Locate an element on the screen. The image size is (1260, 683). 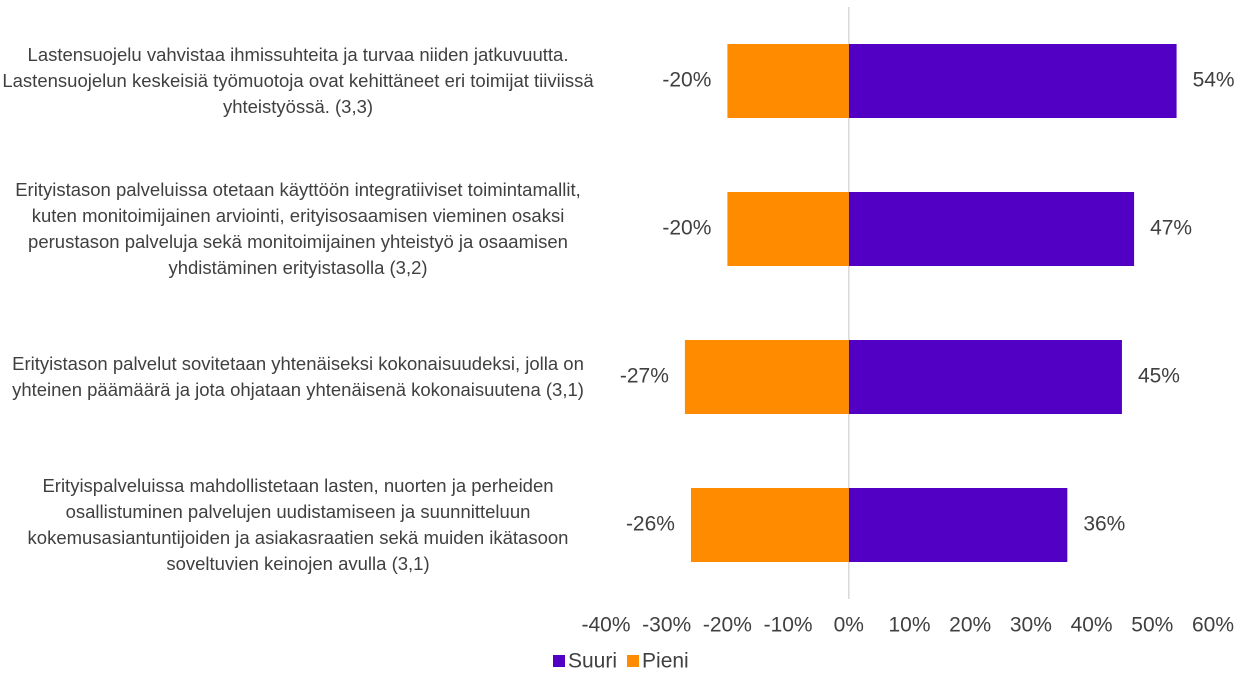
value-label: 36% is located at coordinates (1104, 524).